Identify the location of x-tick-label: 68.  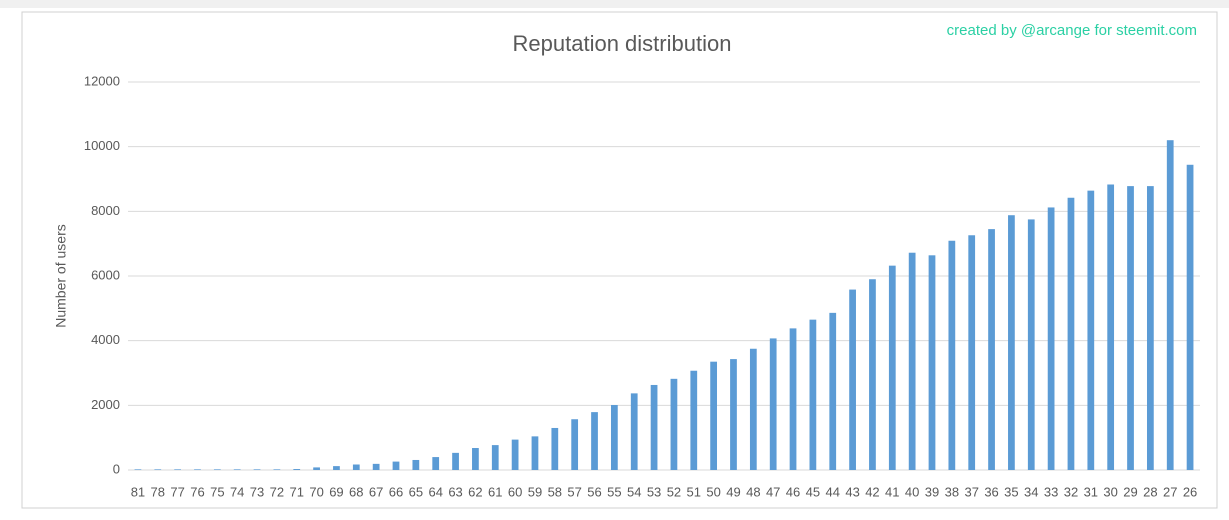
(356, 491).